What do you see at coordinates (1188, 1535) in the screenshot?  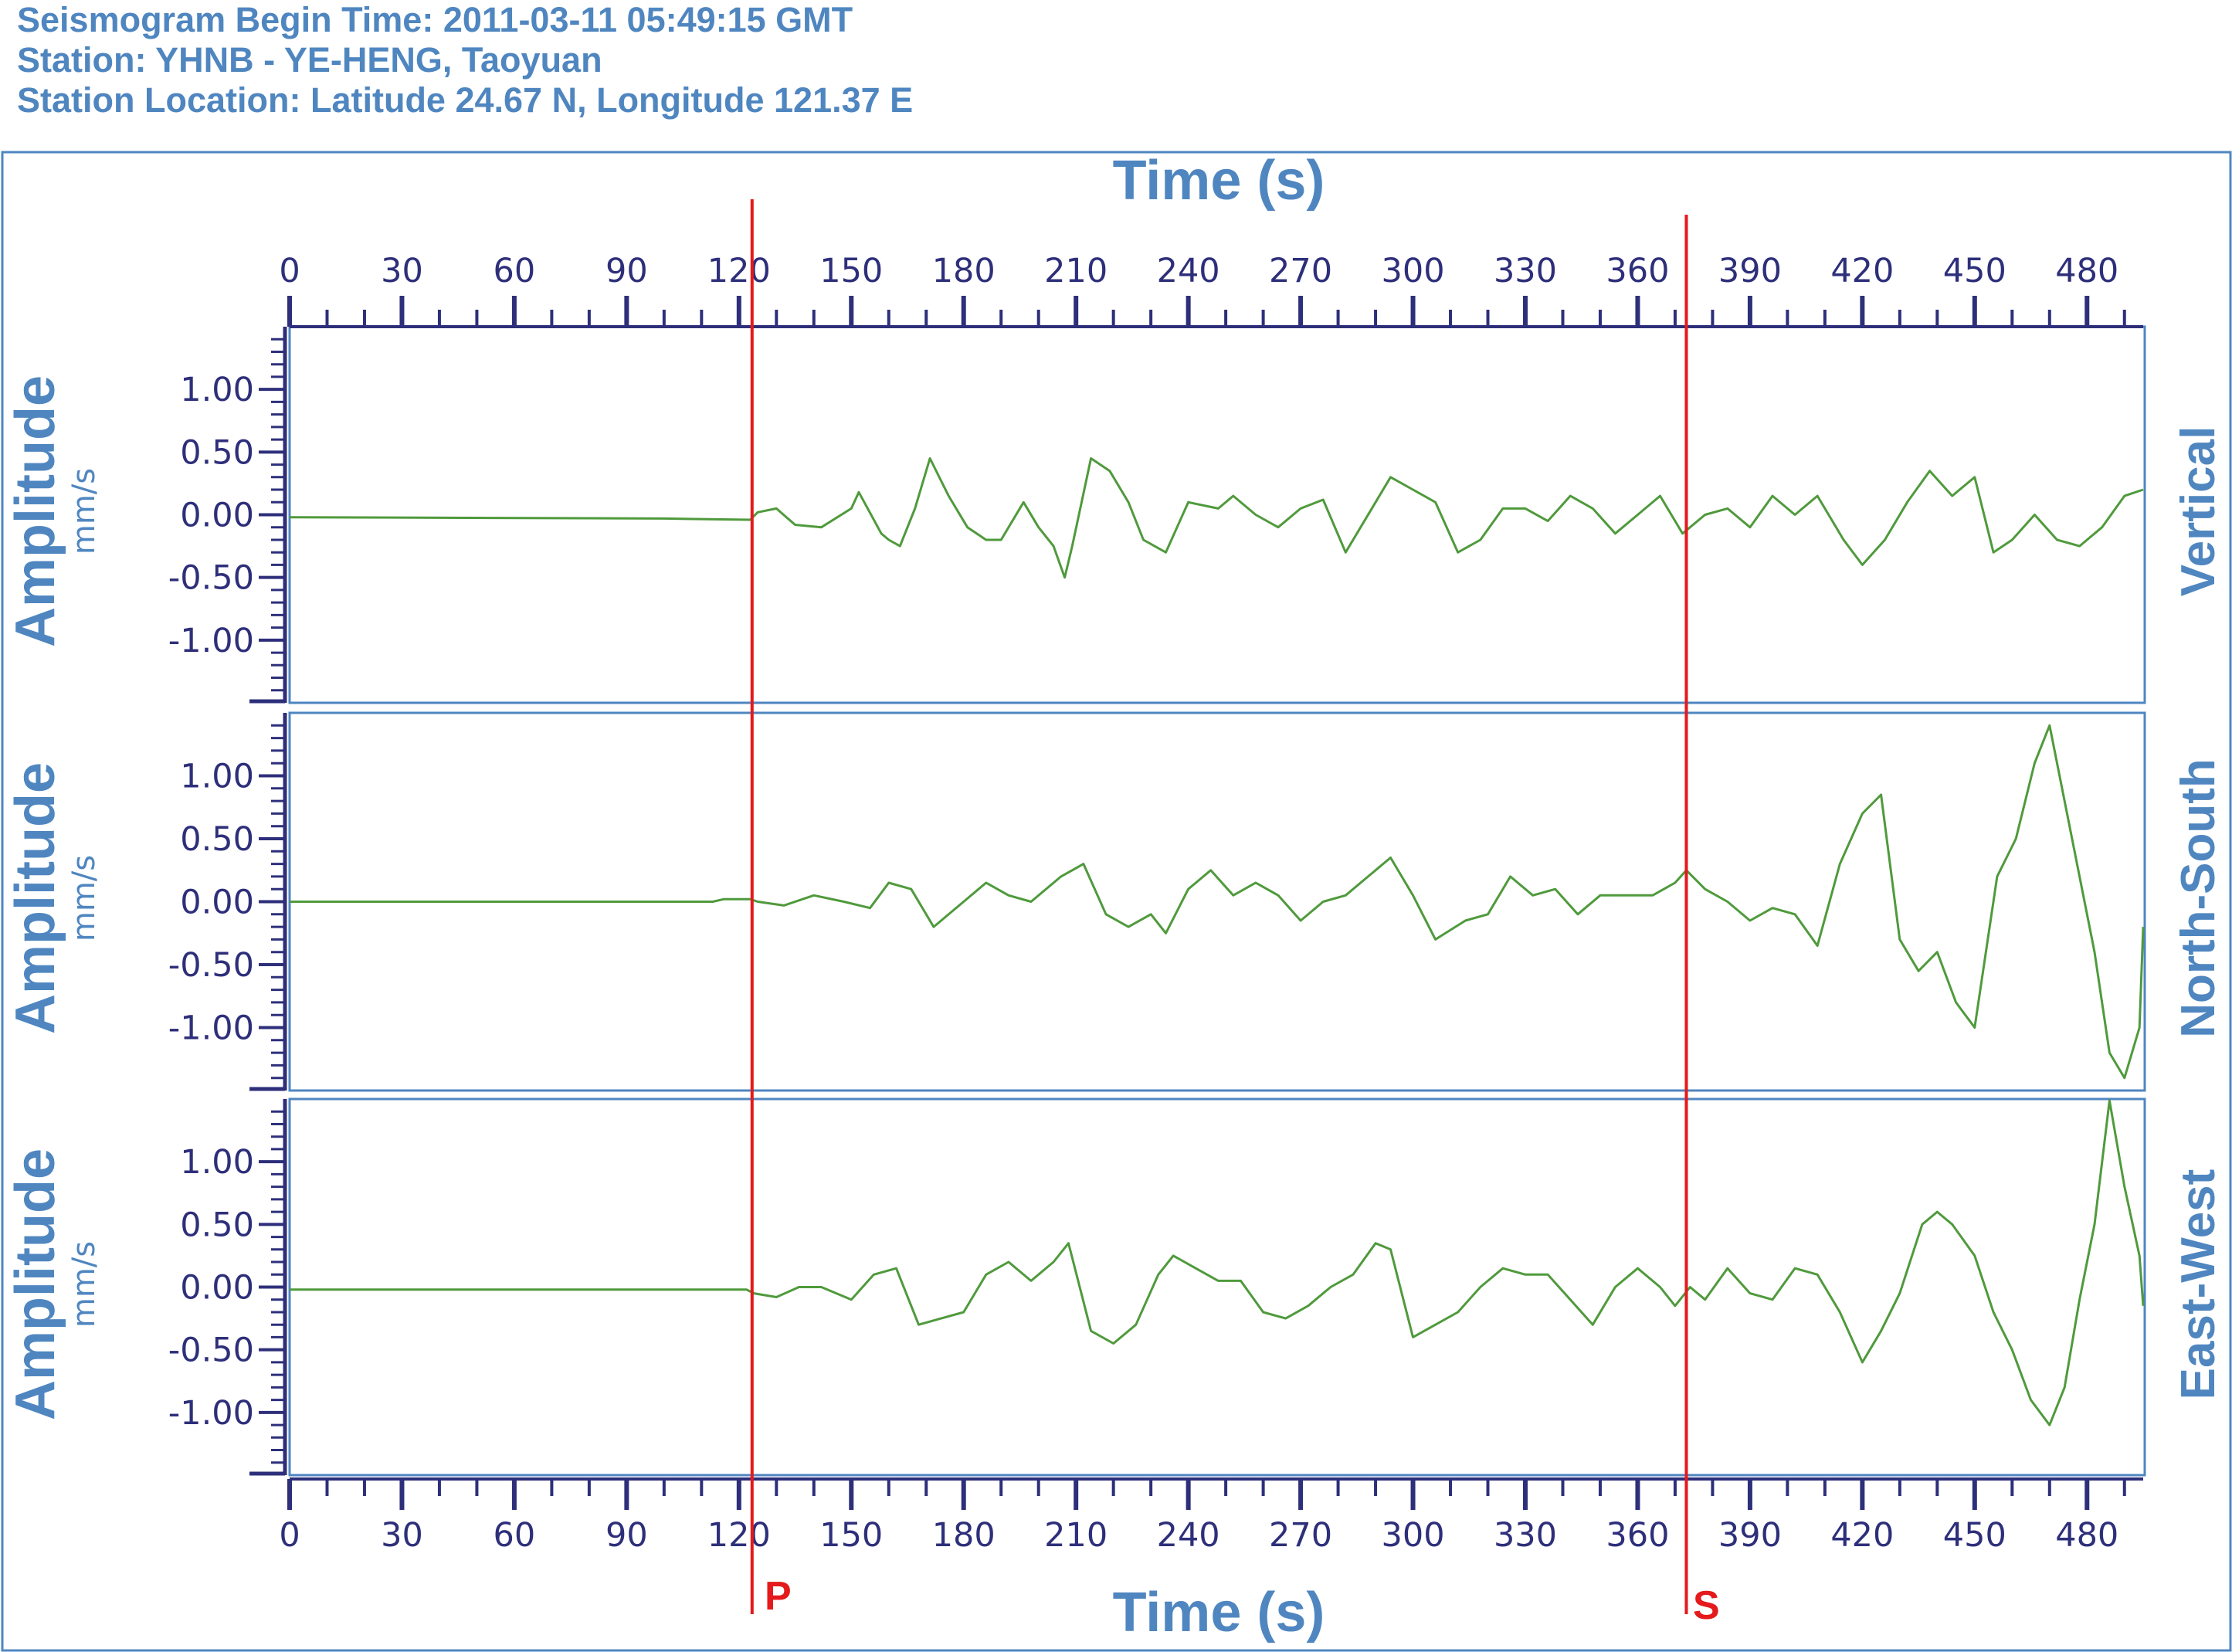 I see `x-tick-label-bottom: 240` at bounding box center [1188, 1535].